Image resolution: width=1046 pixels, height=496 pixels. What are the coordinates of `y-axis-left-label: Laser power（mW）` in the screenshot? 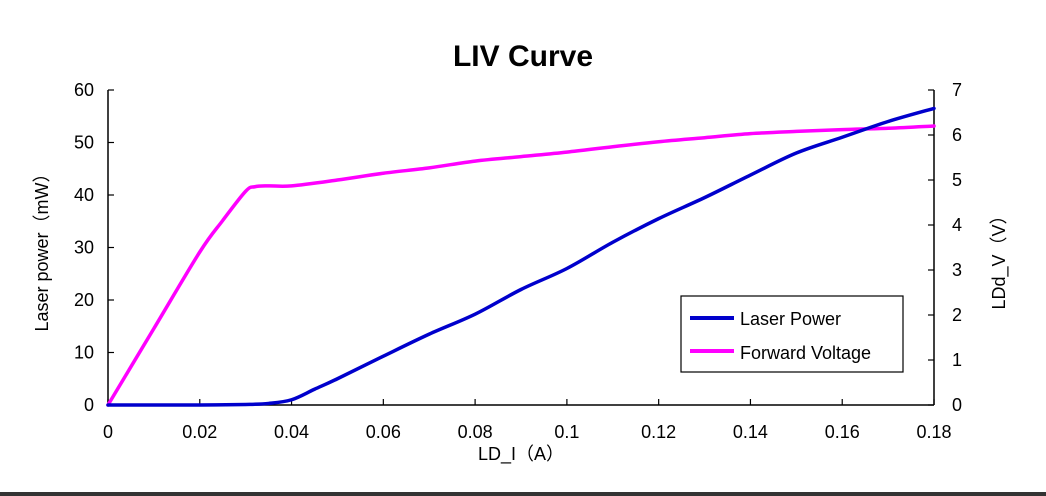 It's located at (42, 247).